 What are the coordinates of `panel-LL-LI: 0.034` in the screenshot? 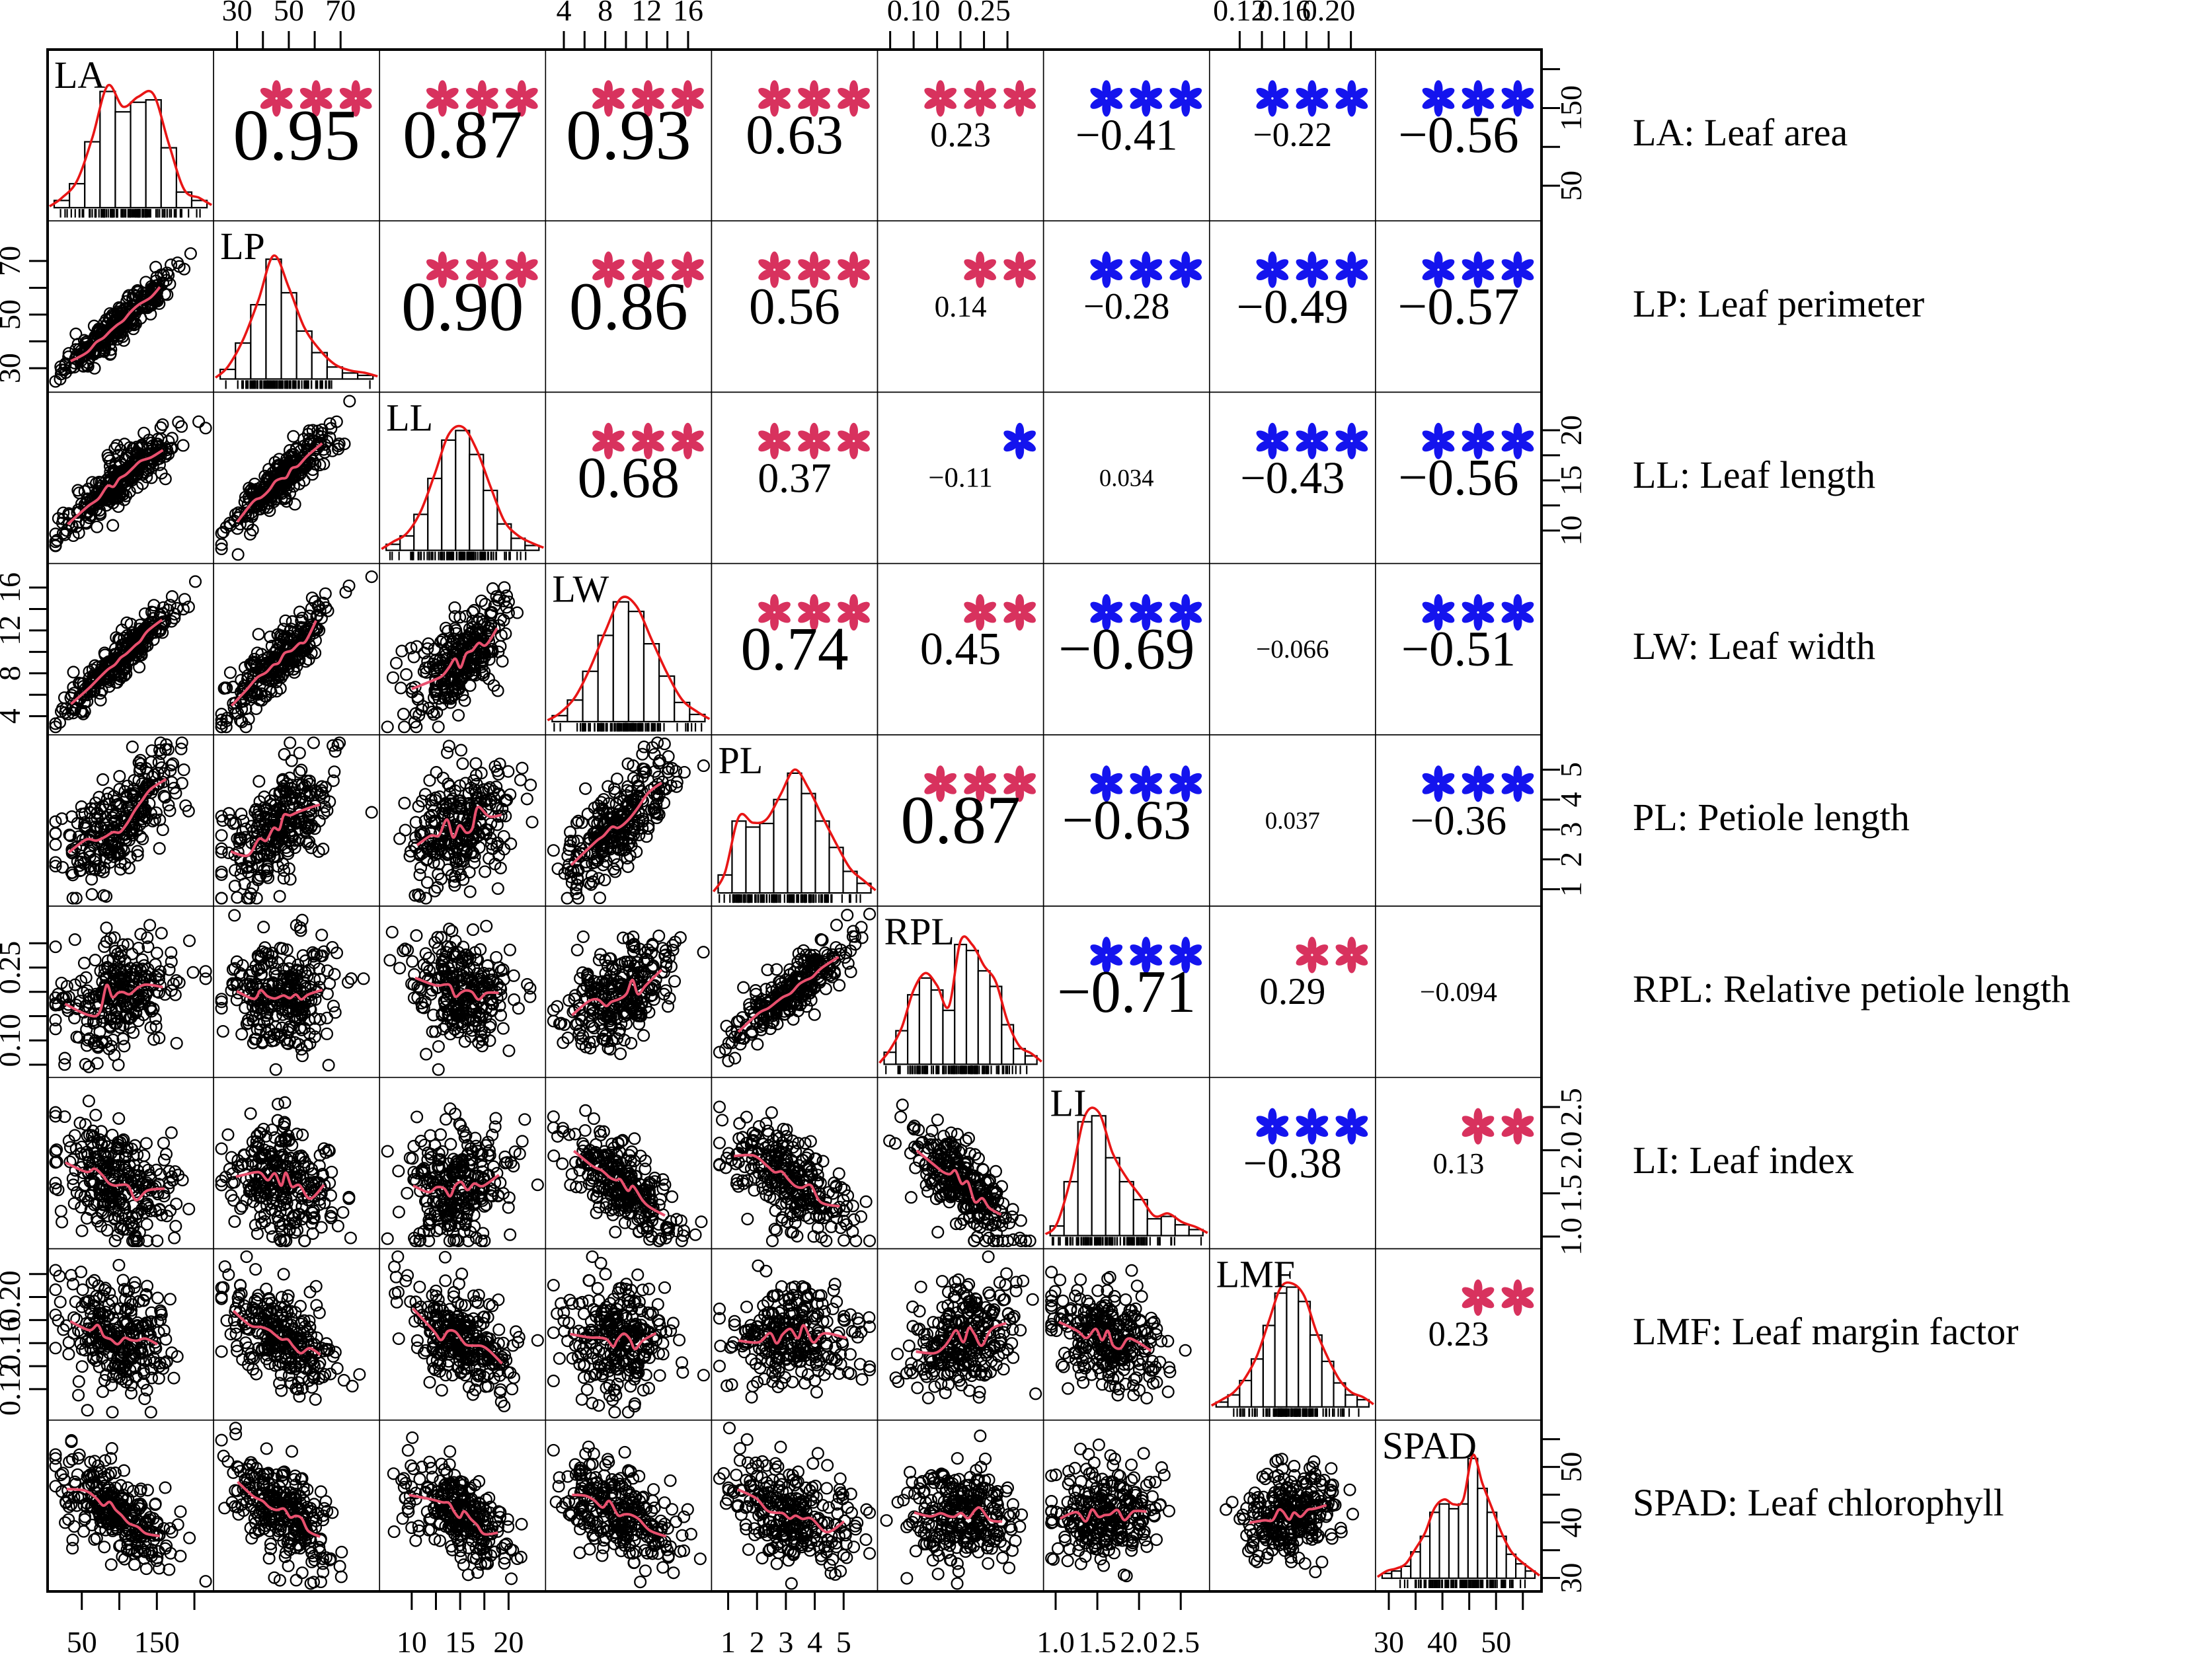 It's located at (1126, 477).